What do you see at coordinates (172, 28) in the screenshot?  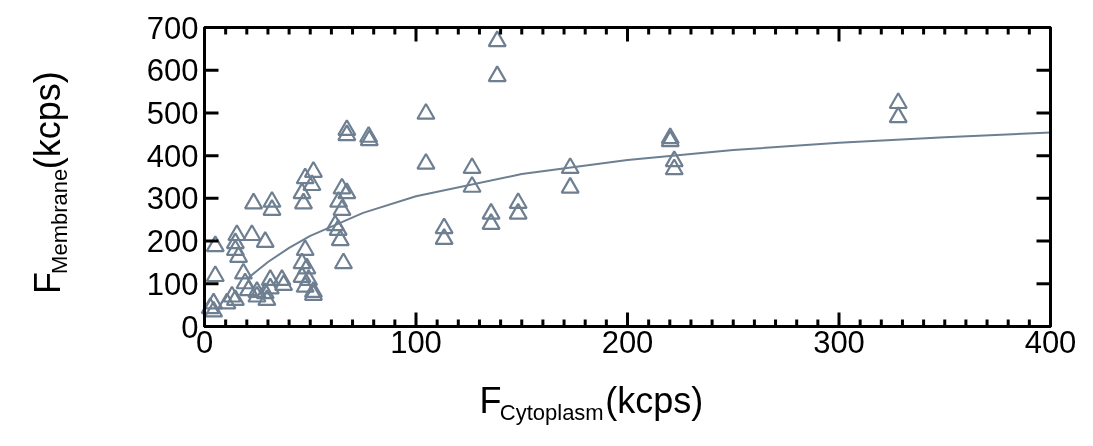 I see `y-tick-label: 700` at bounding box center [172, 28].